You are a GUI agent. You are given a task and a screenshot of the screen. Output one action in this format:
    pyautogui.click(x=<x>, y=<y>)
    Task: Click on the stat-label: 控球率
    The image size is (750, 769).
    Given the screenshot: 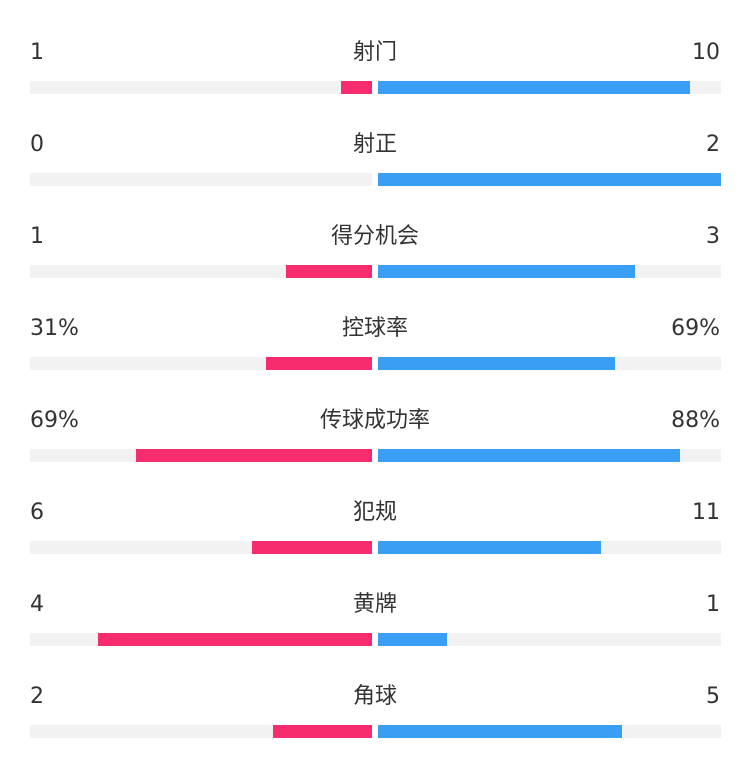 What is the action you would take?
    pyautogui.click(x=374, y=328)
    